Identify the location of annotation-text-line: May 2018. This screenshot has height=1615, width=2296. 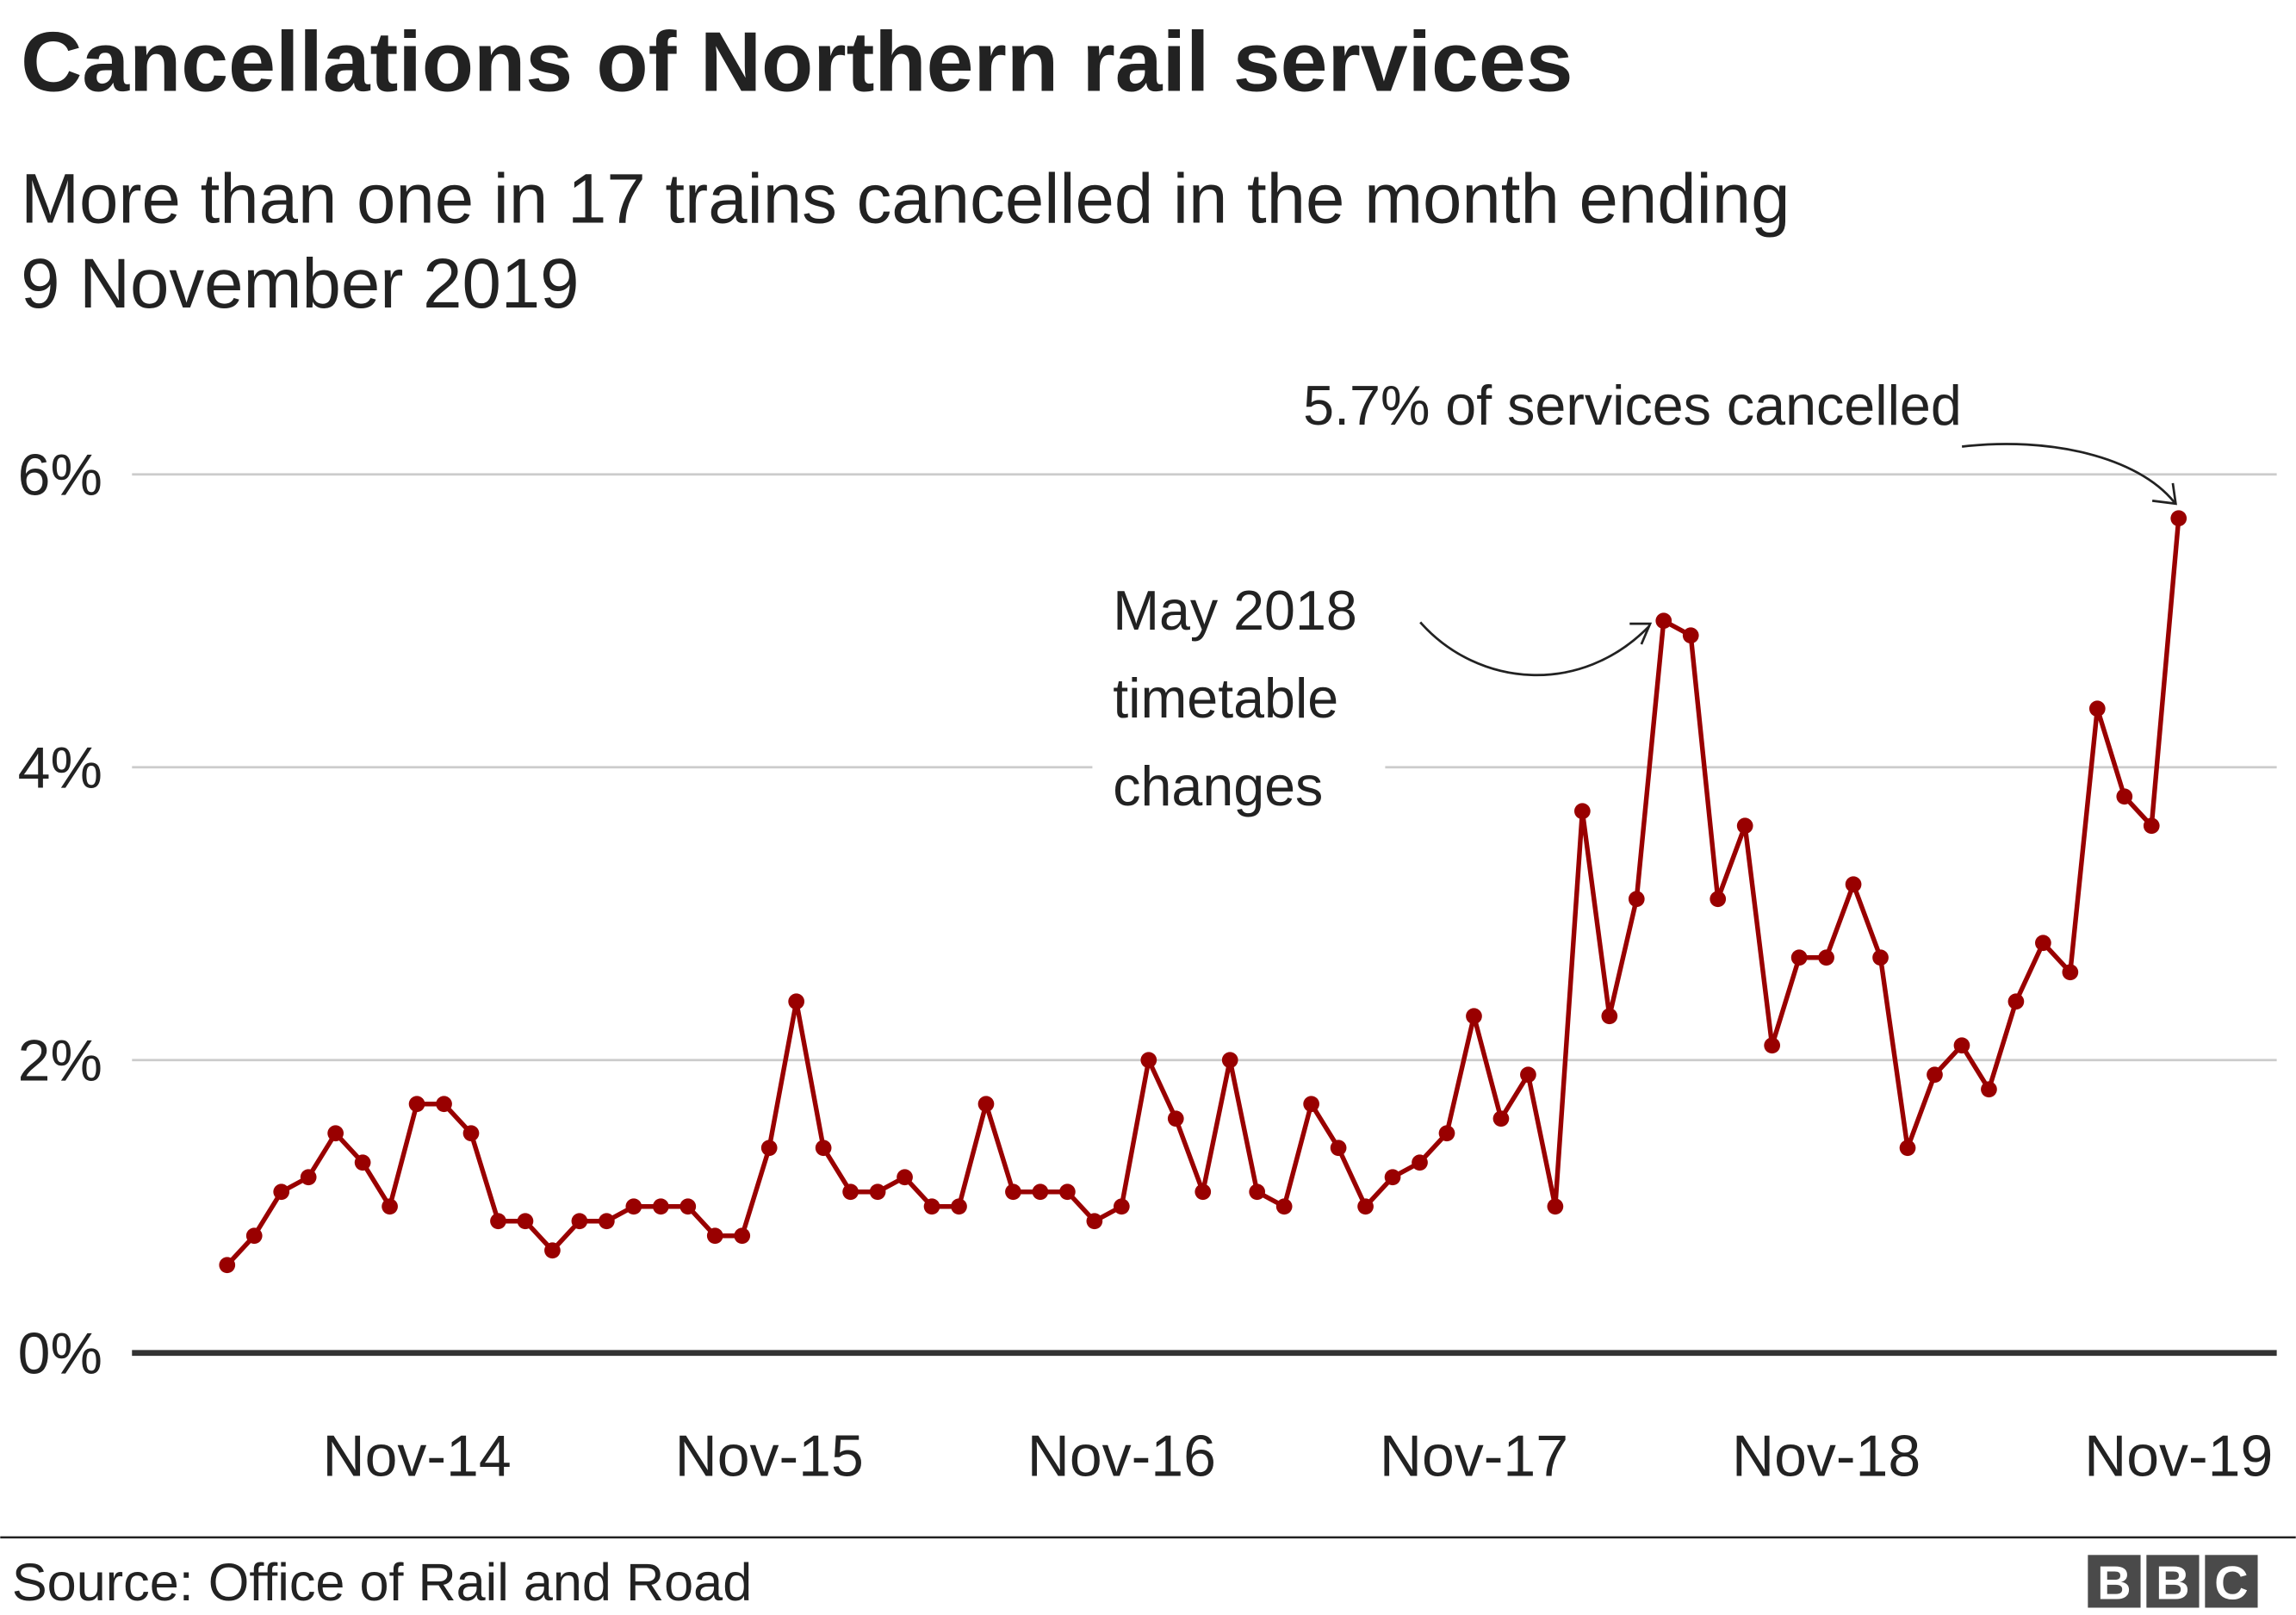
(1235, 611).